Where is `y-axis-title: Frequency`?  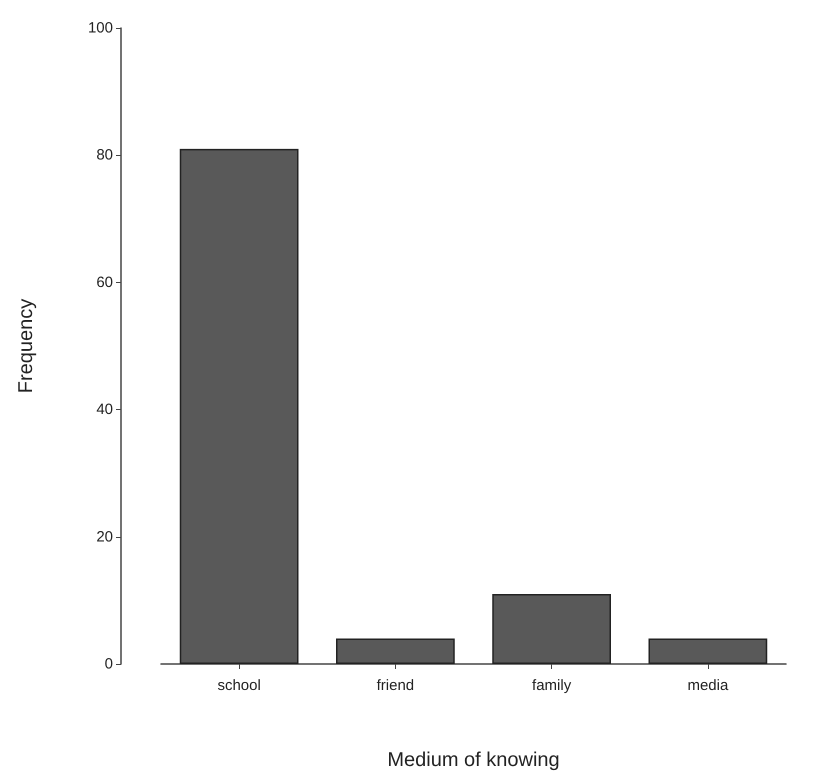
y-axis-title: Frequency is located at coordinates (26, 346).